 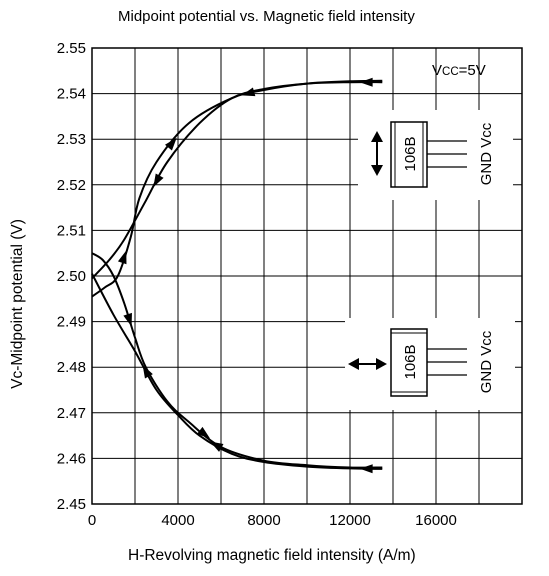 What do you see at coordinates (377, 153) in the screenshot?
I see `vertical-field-arrow-icon` at bounding box center [377, 153].